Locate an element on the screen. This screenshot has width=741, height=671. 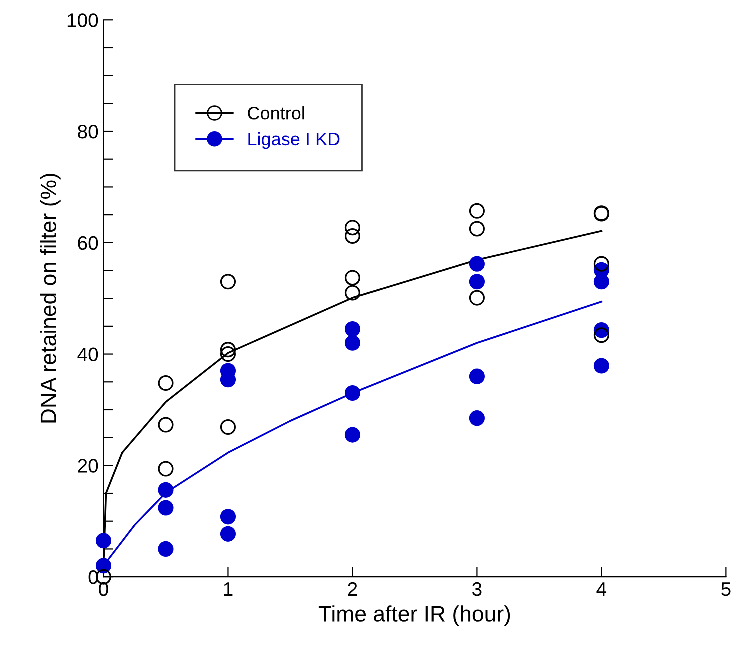
legend-label: Control is located at coordinates (276, 113).